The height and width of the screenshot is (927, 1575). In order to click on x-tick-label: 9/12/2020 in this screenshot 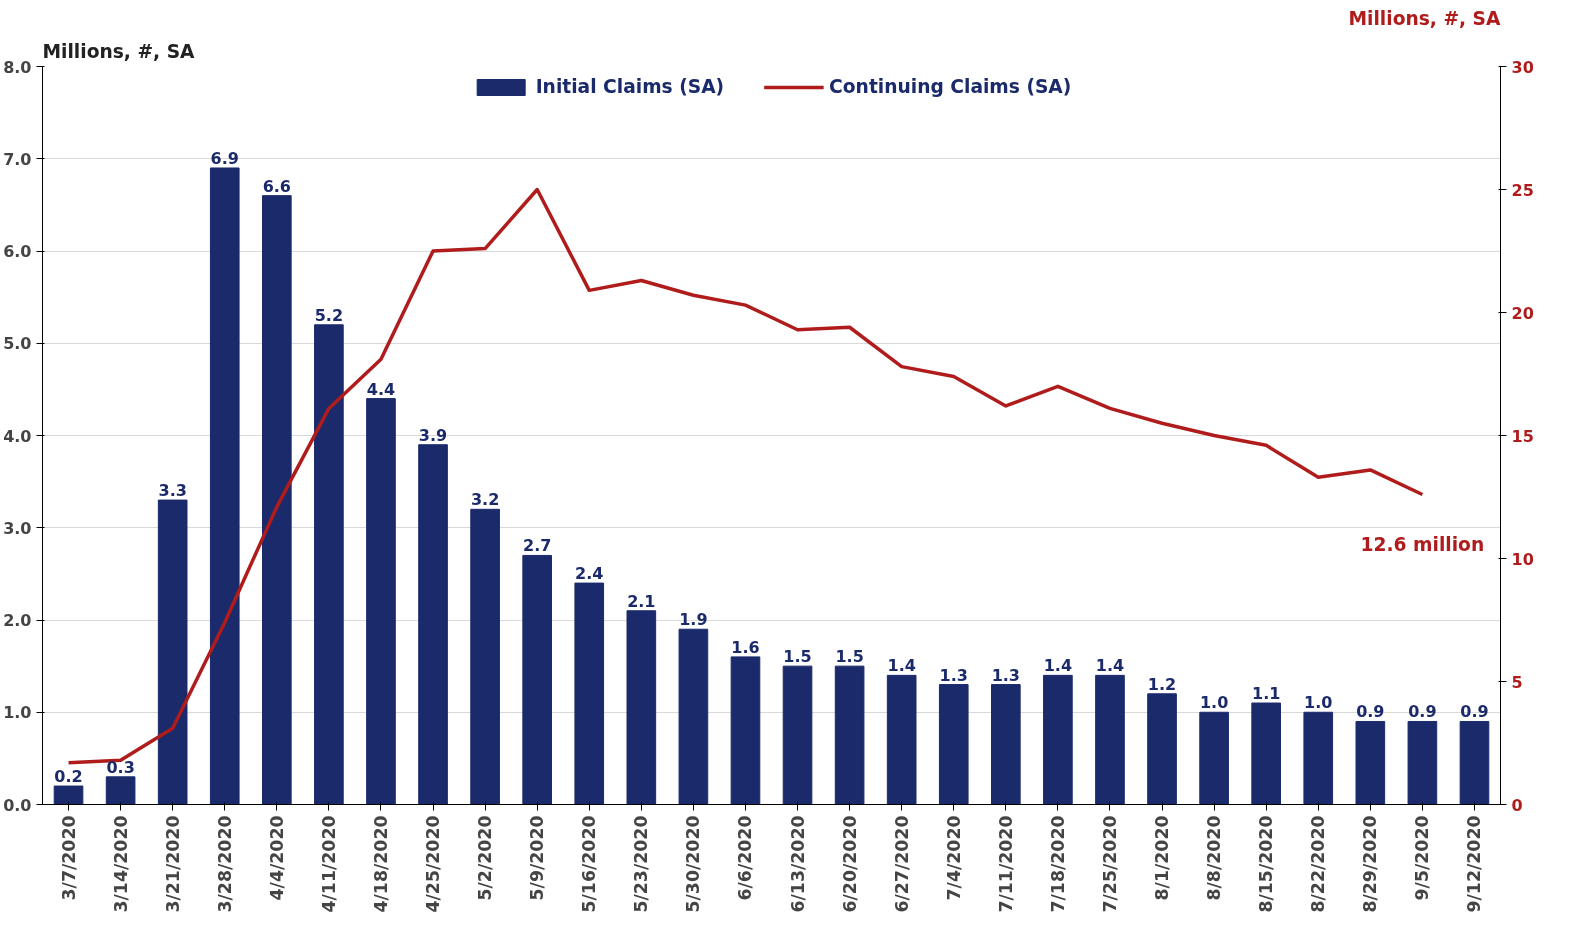, I will do `click(1474, 864)`.